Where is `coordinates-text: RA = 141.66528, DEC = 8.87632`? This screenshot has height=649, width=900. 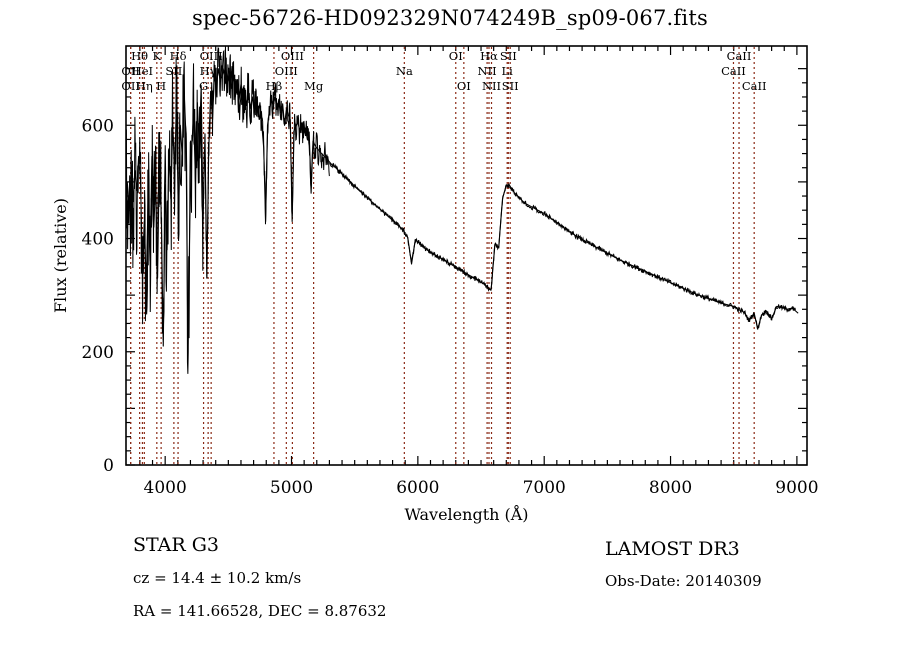 coordinates-text: RA = 141.66528, DEC = 8.87632 is located at coordinates (260, 611).